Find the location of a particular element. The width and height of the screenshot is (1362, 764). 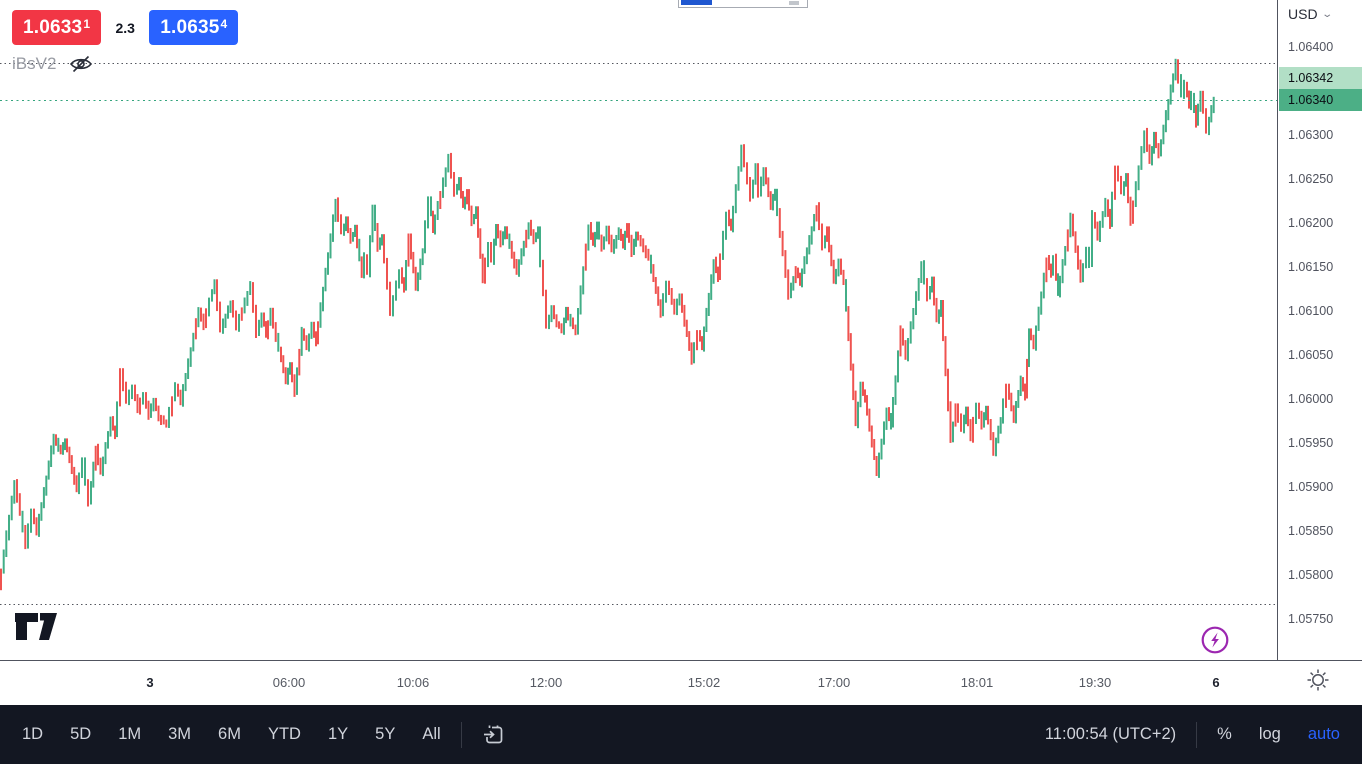

time-tick: 19:30 is located at coordinates (1095, 682).